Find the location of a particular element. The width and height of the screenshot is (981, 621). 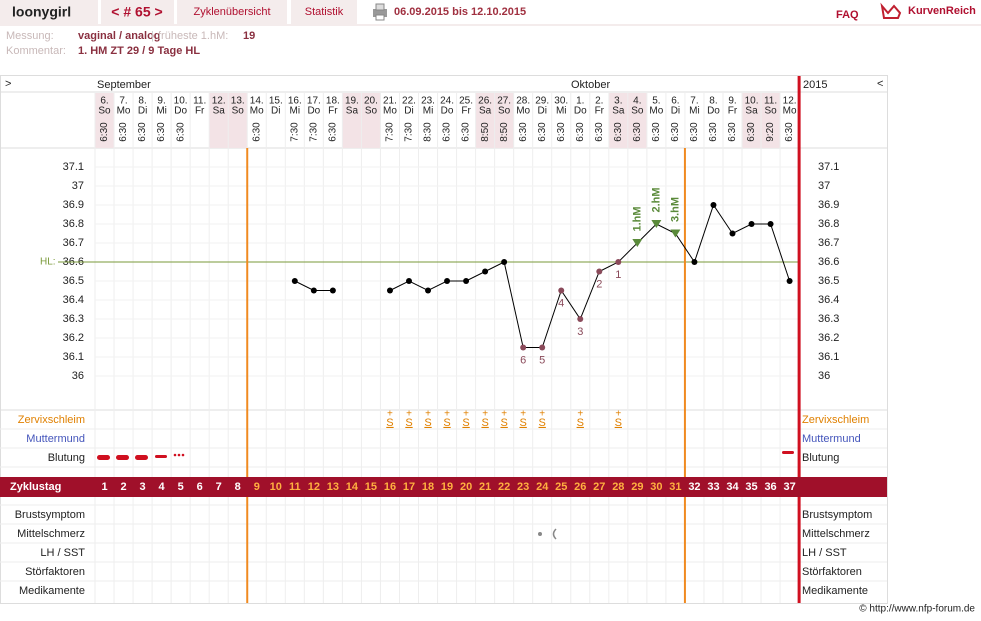

cycle-day: 26 is located at coordinates (580, 487).